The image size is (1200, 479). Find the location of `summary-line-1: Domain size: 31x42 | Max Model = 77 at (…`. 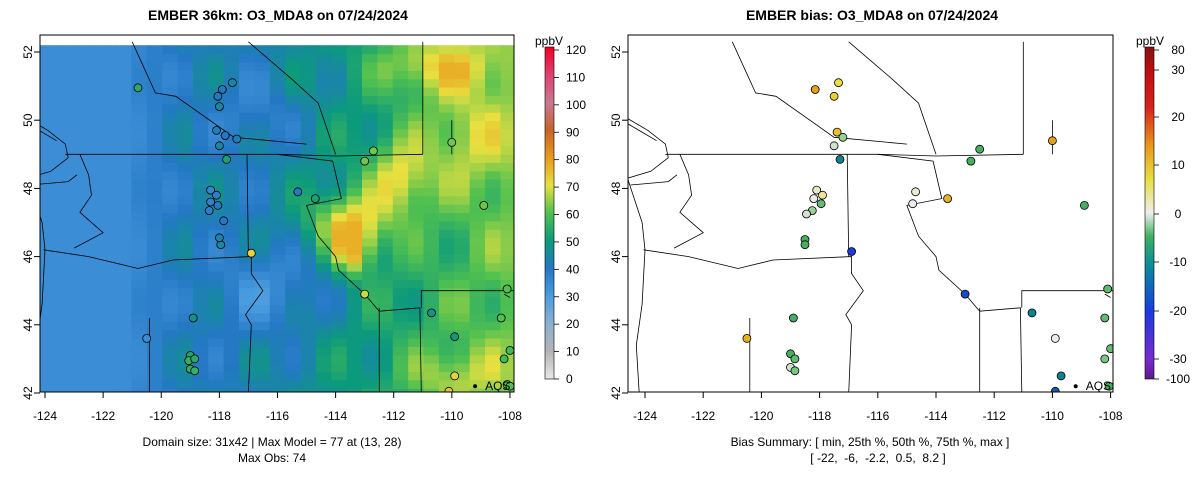

summary-line-1: Domain size: 31x42 | Max Model = 77 at (… is located at coordinates (272, 442).